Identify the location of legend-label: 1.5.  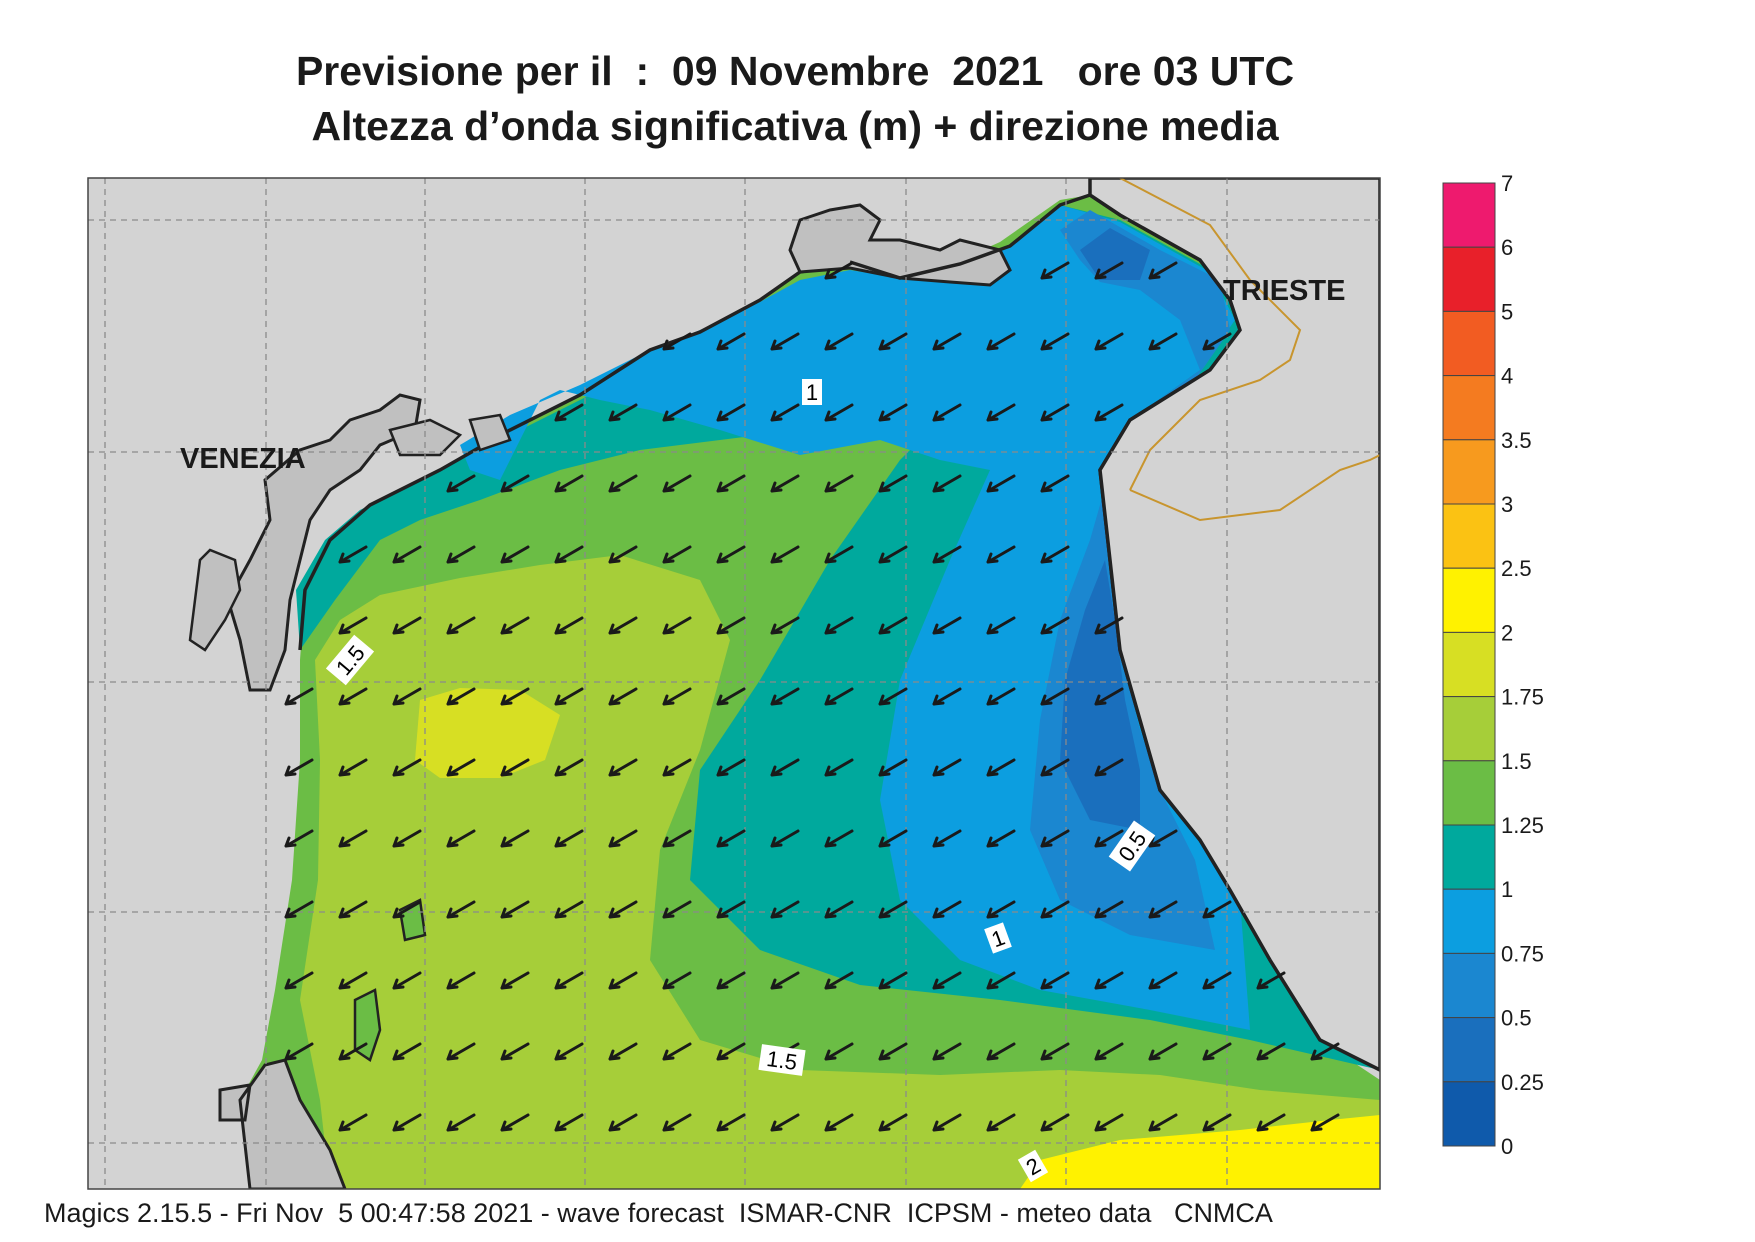
(1516, 761).